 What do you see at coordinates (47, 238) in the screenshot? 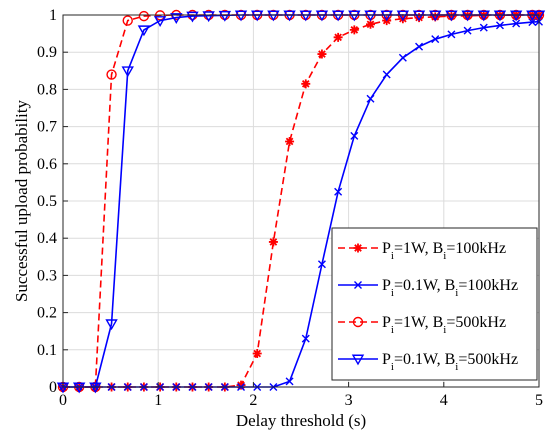
I see `y-tick-label: 0.4` at bounding box center [47, 238].